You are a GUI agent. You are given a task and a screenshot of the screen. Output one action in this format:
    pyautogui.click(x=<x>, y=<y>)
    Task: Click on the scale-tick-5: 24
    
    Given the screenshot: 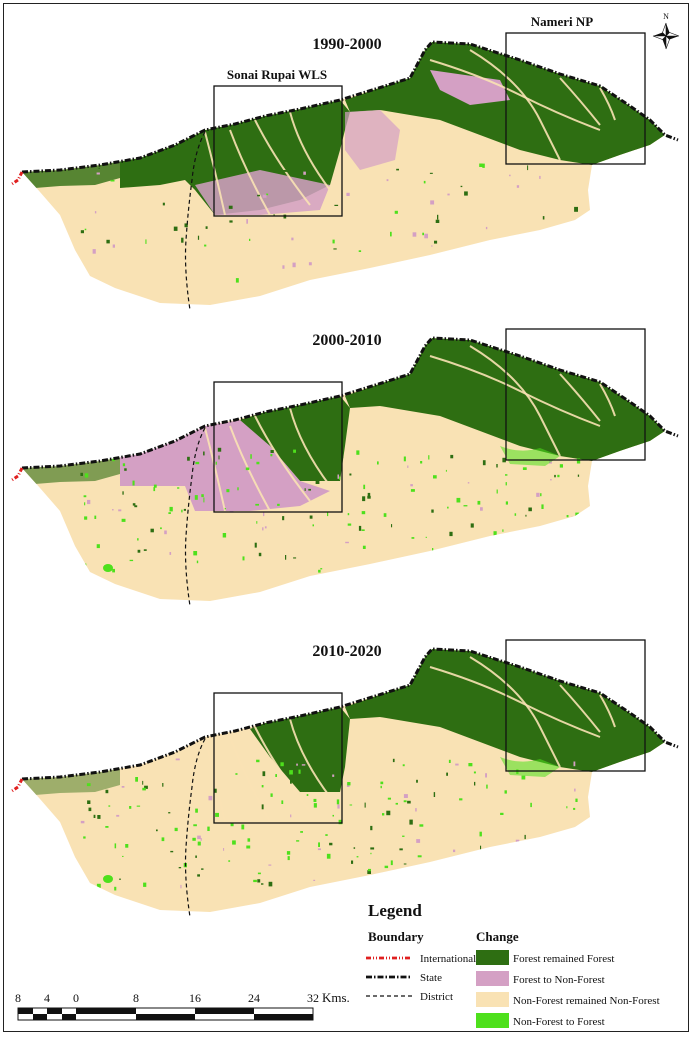 What is the action you would take?
    pyautogui.click(x=254, y=998)
    